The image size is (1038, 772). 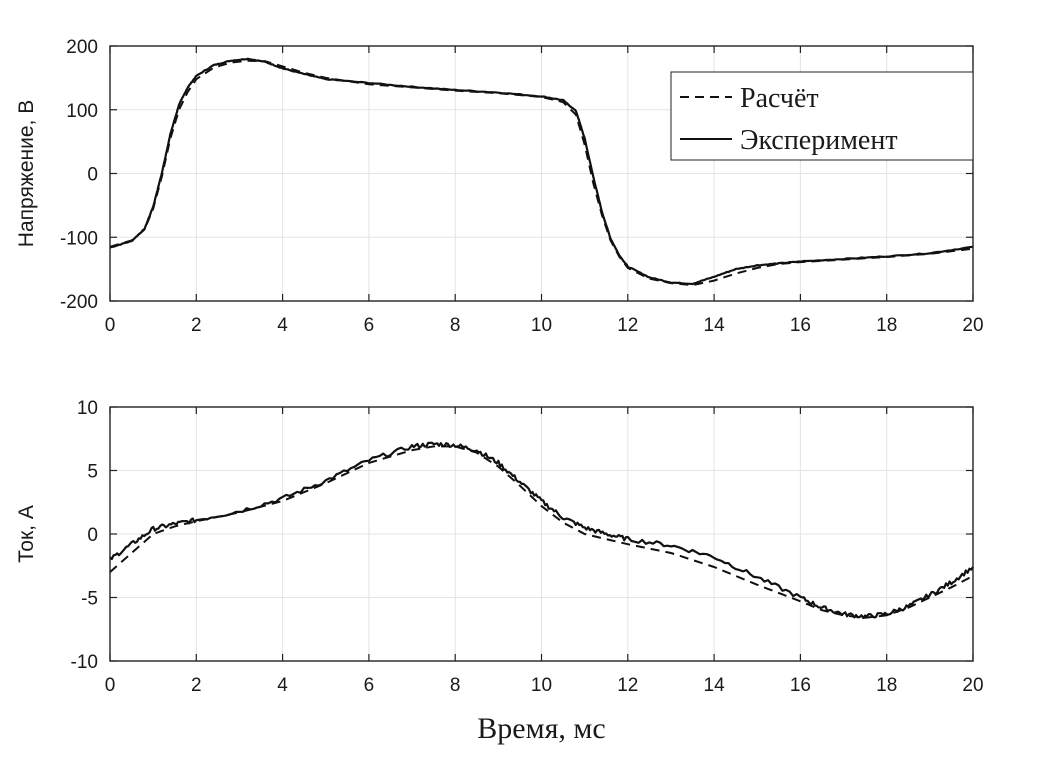 What do you see at coordinates (84, 662) in the screenshot?
I see `y-tick-label: -10` at bounding box center [84, 662].